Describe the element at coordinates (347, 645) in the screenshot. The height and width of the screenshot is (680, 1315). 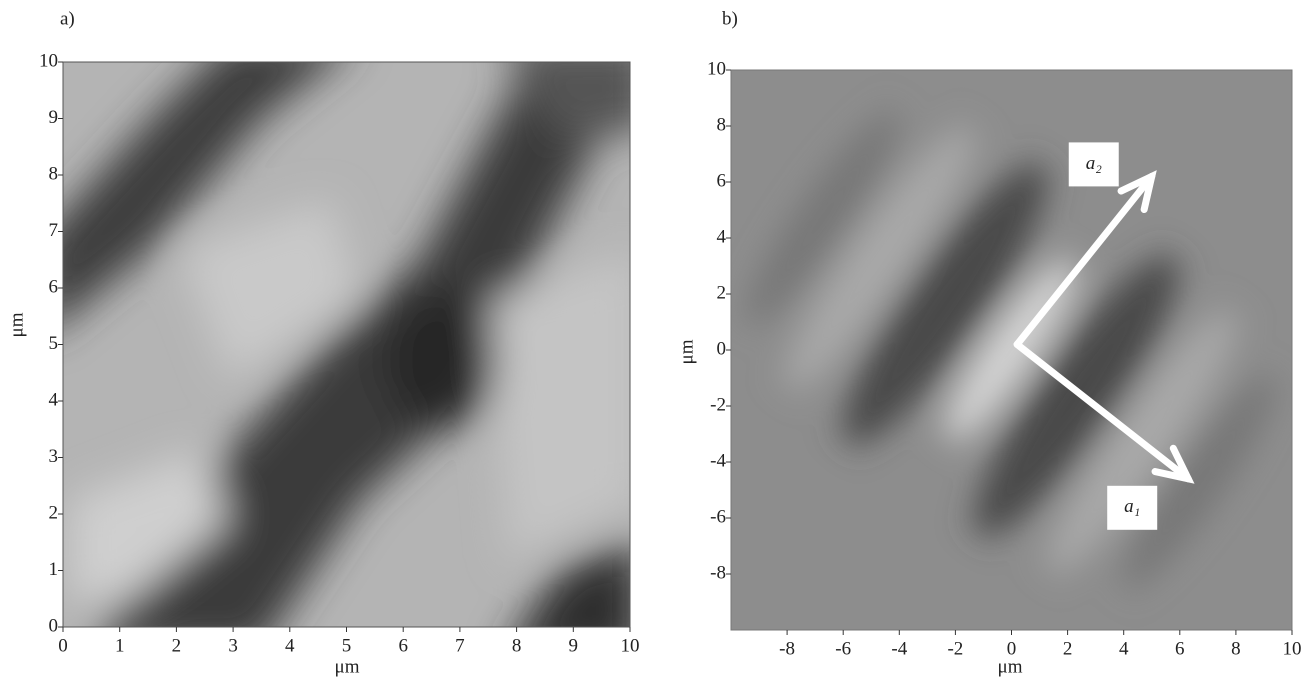
I see `x-tick-label: 5` at that location.